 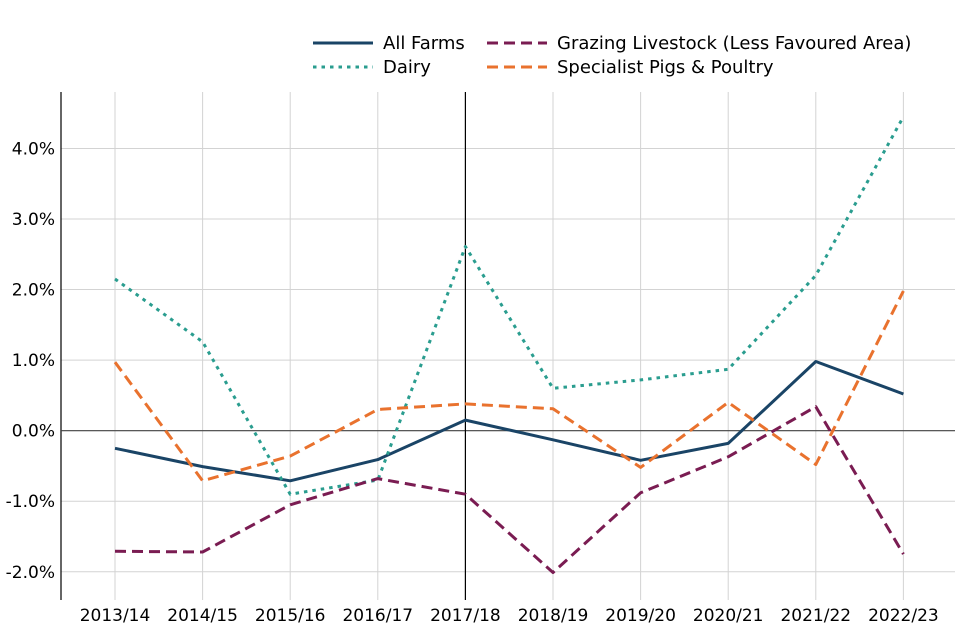 What do you see at coordinates (33, 149) in the screenshot?
I see `y-tick-label: 4.0%` at bounding box center [33, 149].